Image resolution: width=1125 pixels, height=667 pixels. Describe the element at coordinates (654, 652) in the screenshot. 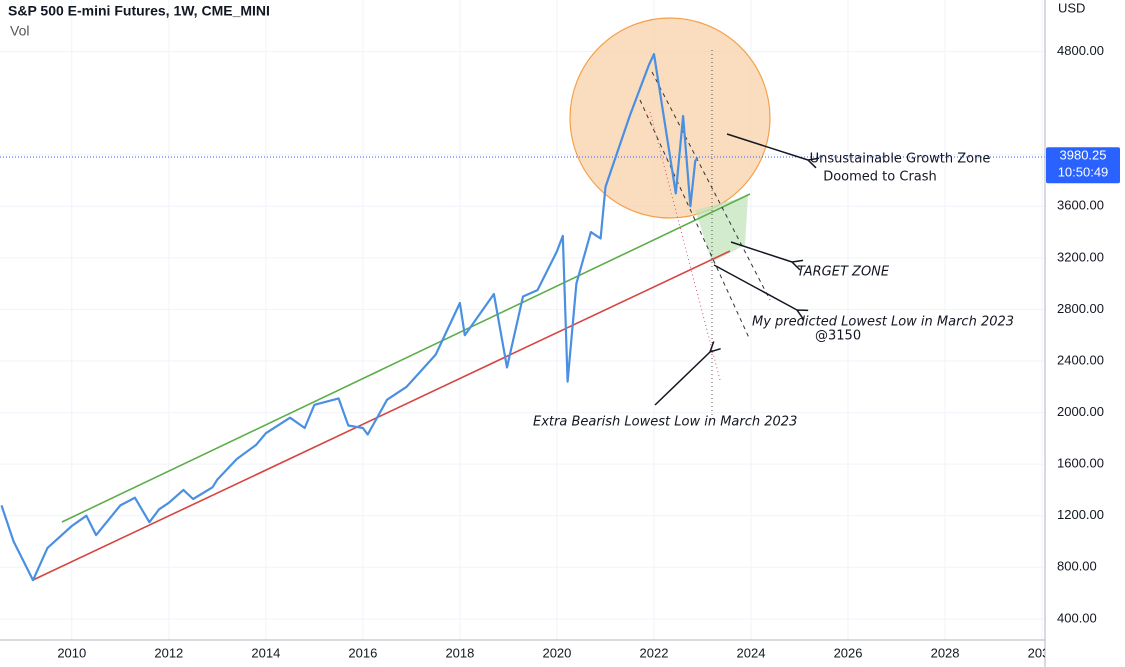

I see `x-tick-label: 2022` at that location.